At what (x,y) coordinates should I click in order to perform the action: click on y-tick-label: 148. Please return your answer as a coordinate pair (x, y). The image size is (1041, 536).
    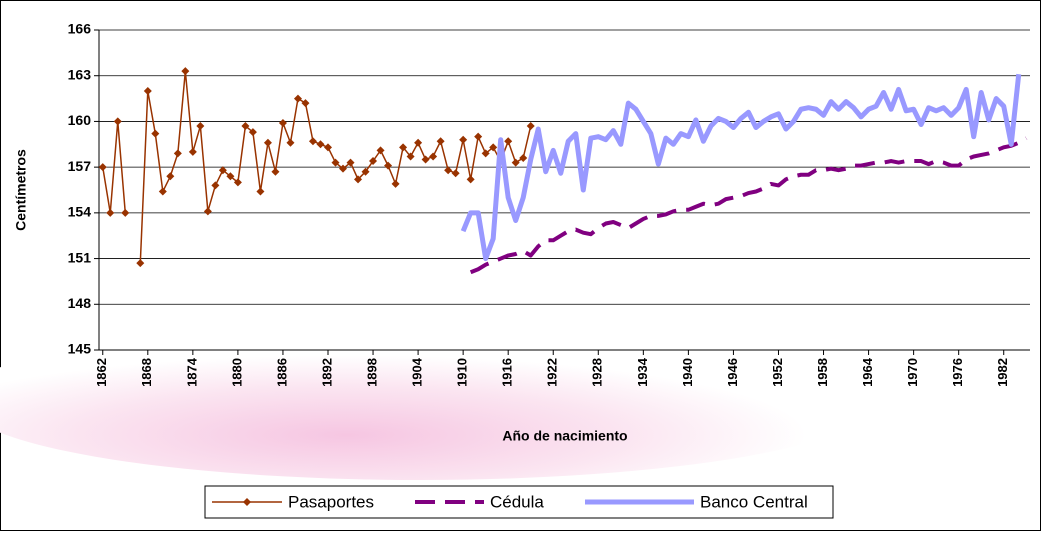
    Looking at the image, I should click on (80, 303).